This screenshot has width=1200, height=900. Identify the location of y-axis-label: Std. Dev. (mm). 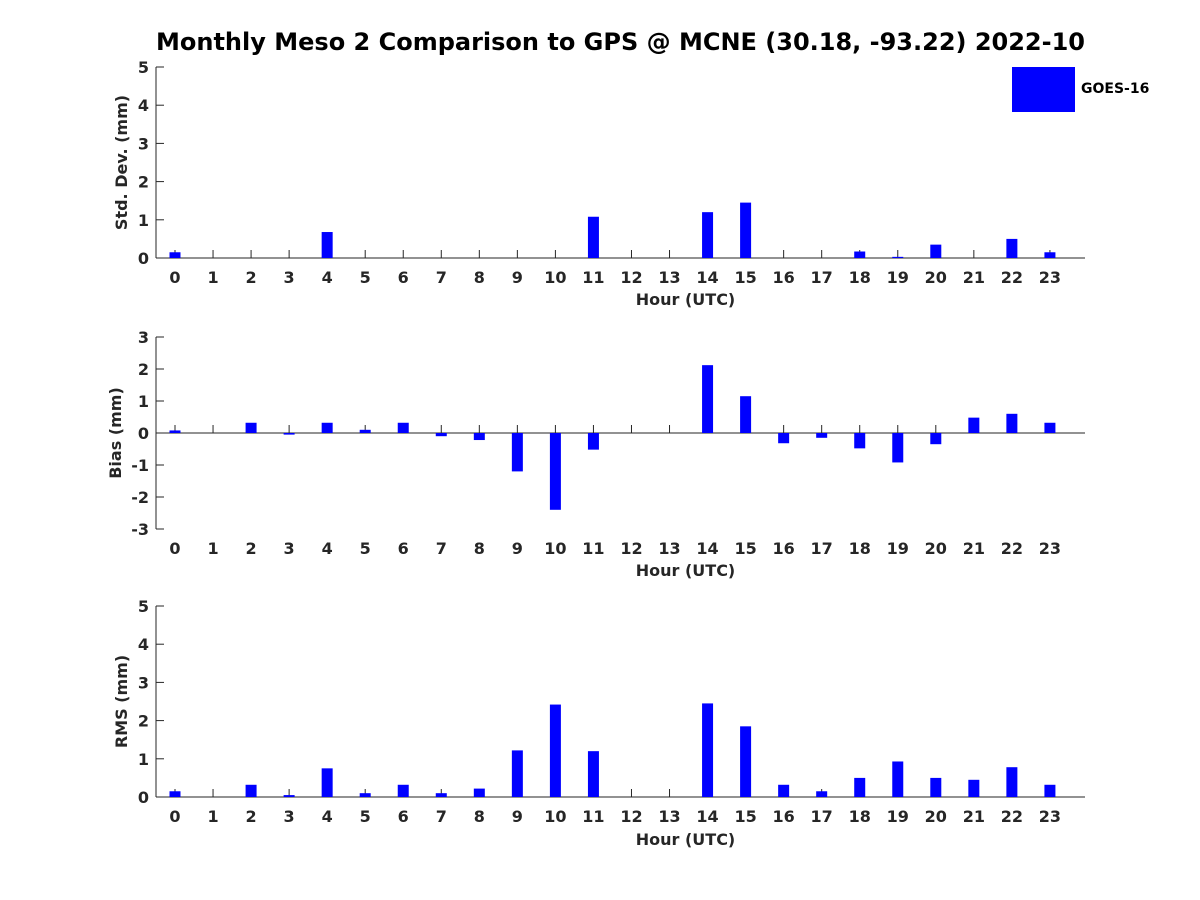
(121, 162).